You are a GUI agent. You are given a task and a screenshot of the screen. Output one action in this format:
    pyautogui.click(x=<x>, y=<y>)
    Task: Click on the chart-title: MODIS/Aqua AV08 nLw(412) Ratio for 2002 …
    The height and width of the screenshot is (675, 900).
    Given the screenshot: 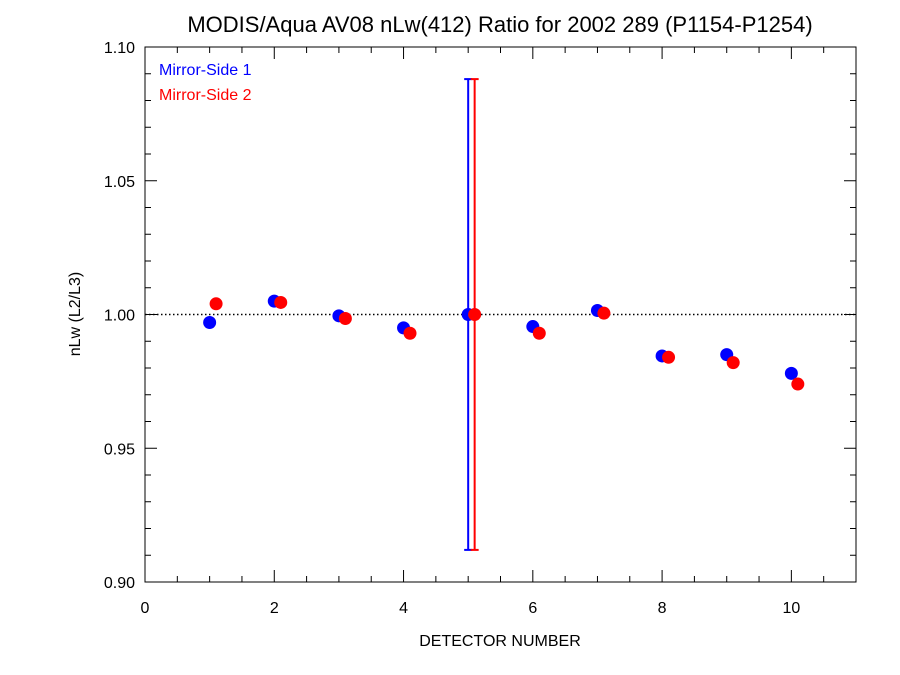 What is the action you would take?
    pyautogui.click(x=499, y=24)
    